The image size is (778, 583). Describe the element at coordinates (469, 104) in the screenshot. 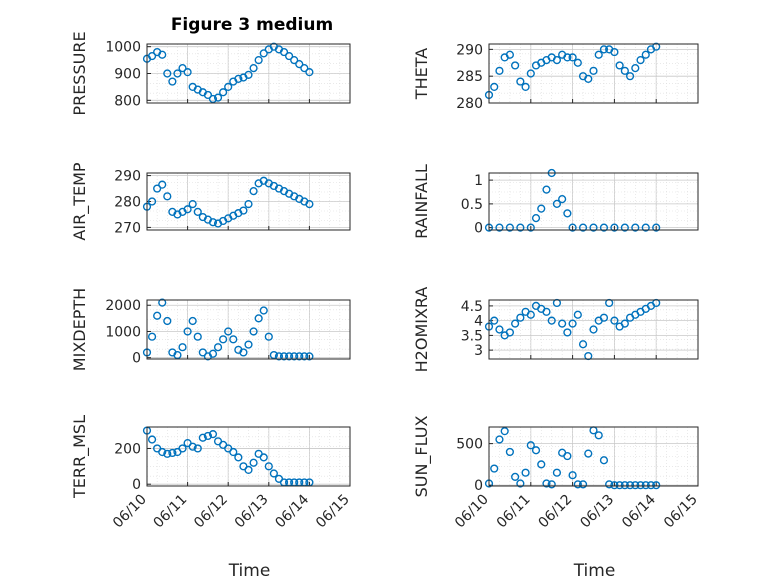

I see `y-tick-label: 280` at that location.